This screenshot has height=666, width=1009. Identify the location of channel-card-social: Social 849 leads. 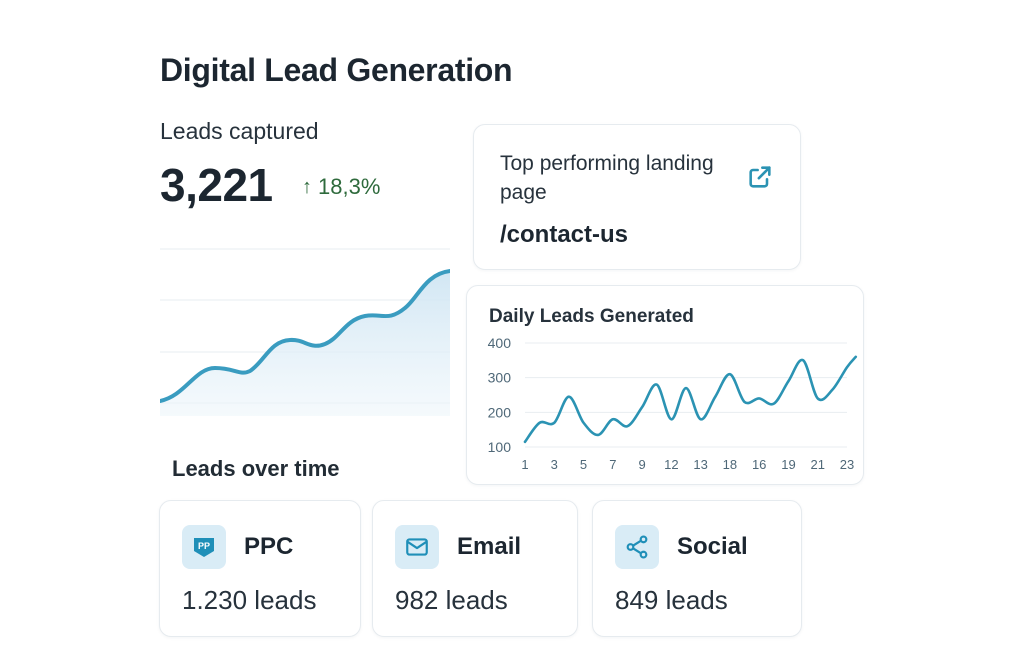
(697, 568).